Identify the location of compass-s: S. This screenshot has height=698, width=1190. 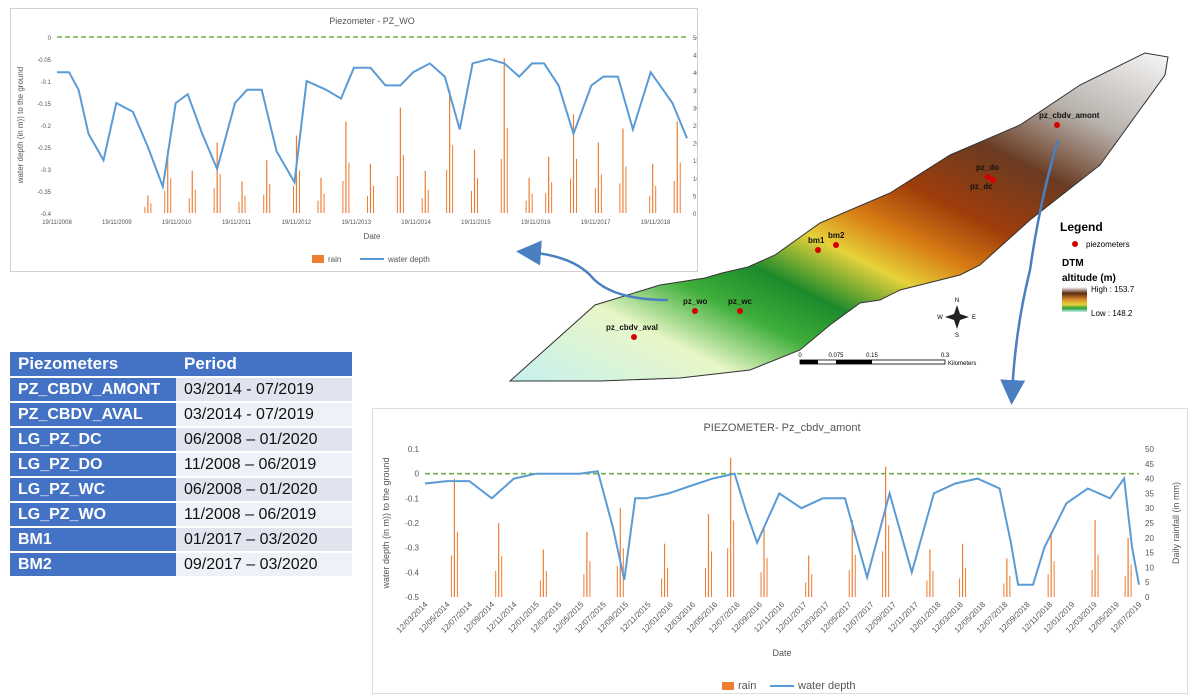
(957, 336).